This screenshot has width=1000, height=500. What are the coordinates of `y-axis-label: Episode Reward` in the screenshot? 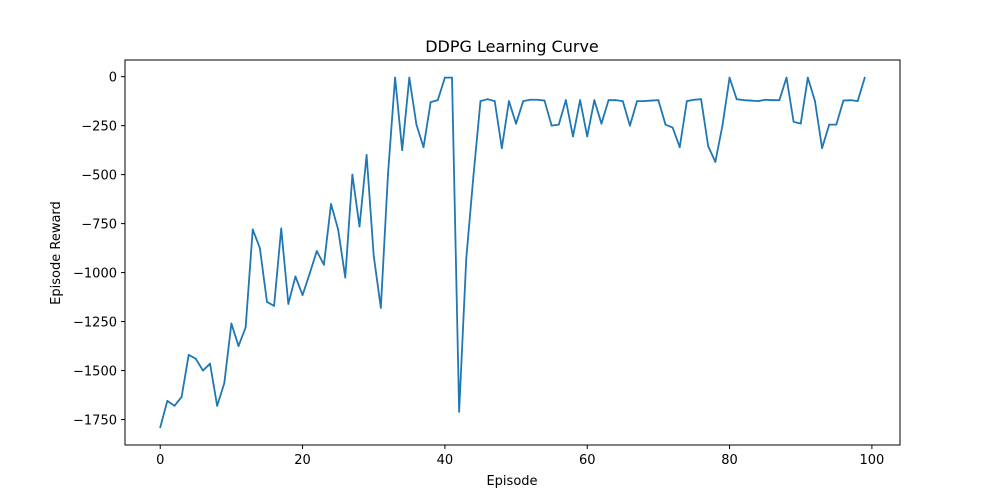 It's located at (56, 253).